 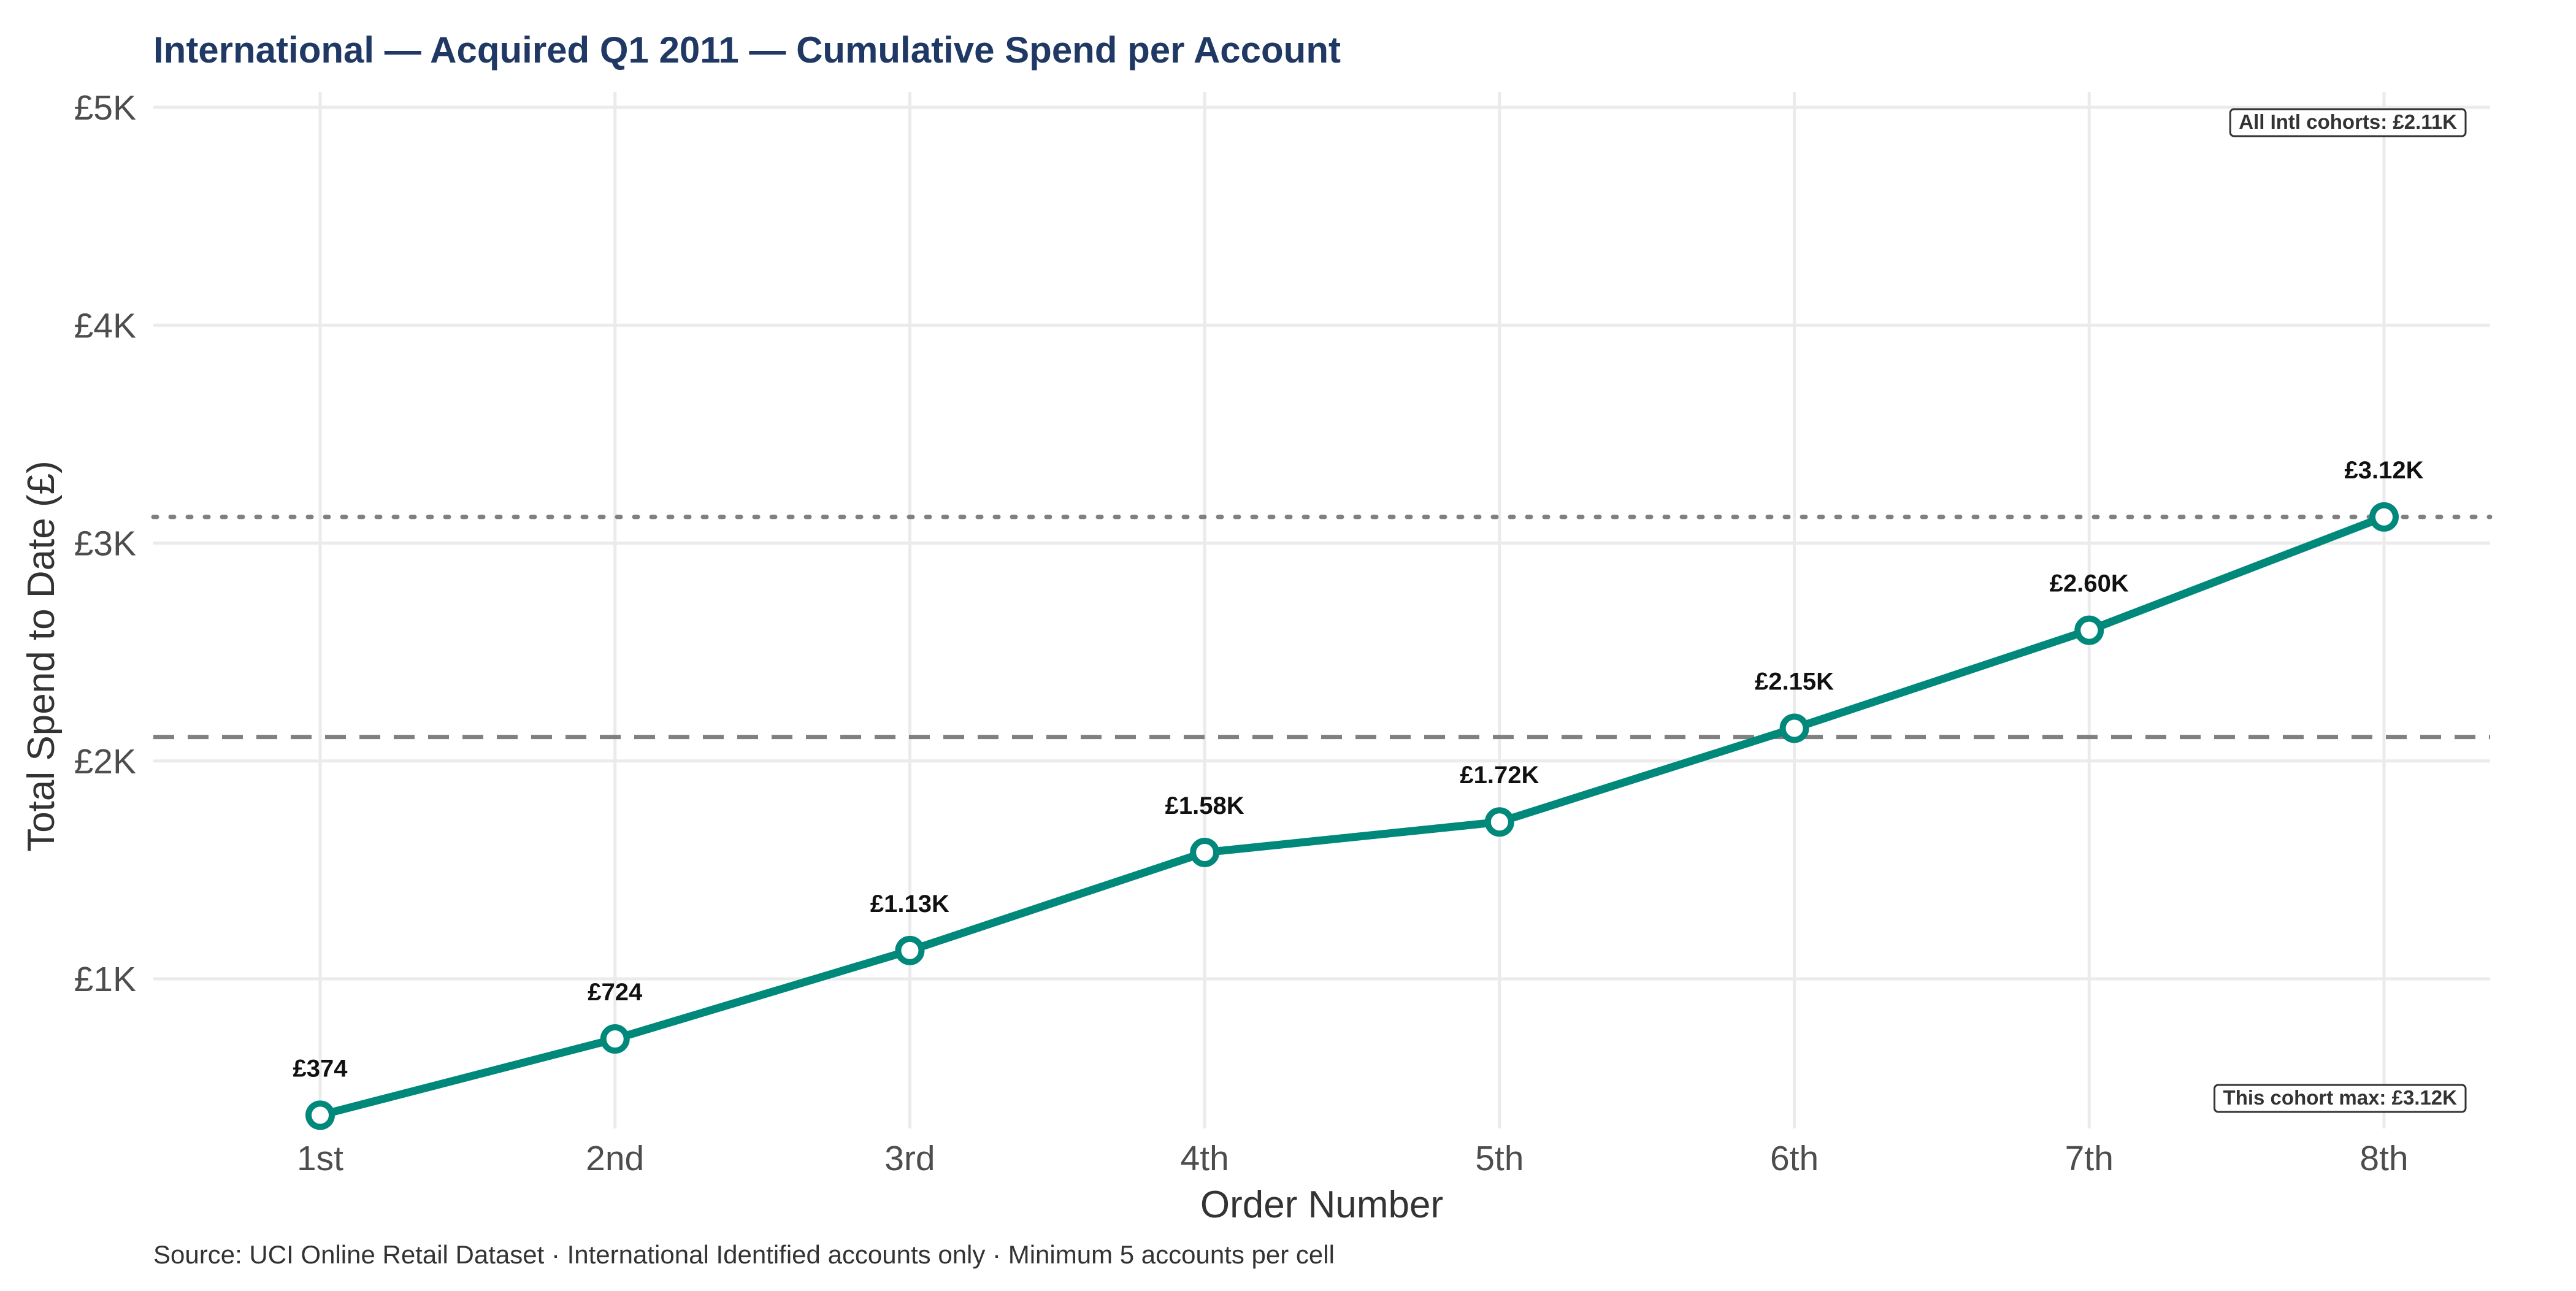 What do you see at coordinates (105, 761) in the screenshot?
I see `y-tick-label: £2K` at bounding box center [105, 761].